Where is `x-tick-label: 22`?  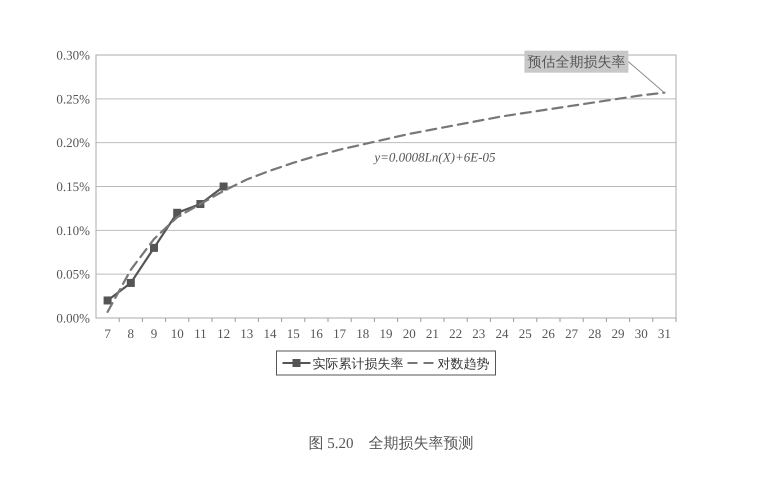
x-tick-label: 22 is located at coordinates (455, 333).